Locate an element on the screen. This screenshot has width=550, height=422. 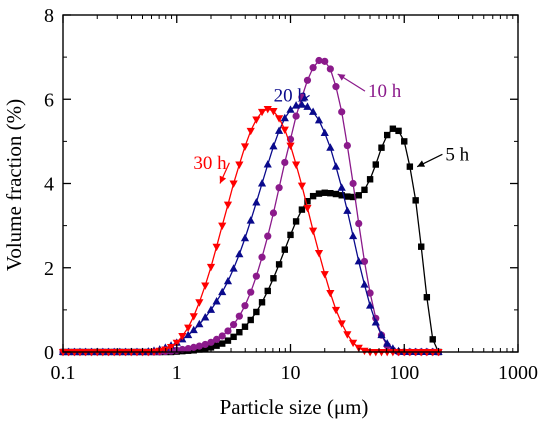
annotation-label-20-h: 20 h is located at coordinates (291, 95).